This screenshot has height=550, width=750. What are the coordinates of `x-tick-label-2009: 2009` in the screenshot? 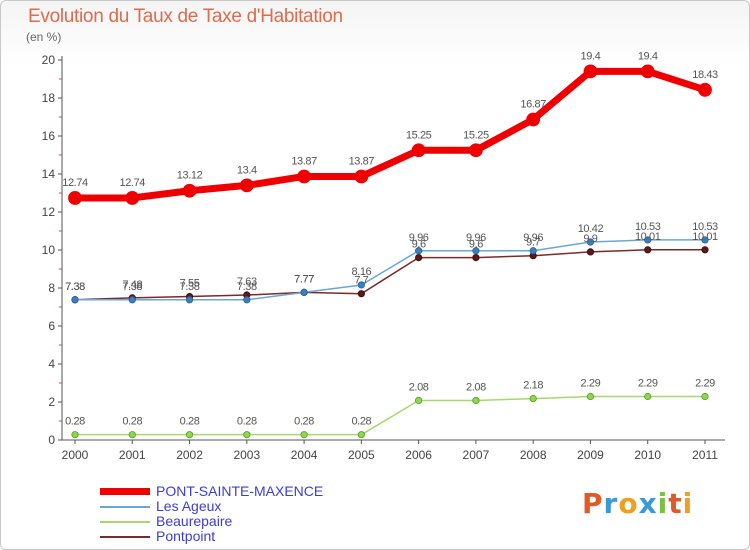 It's located at (590, 455).